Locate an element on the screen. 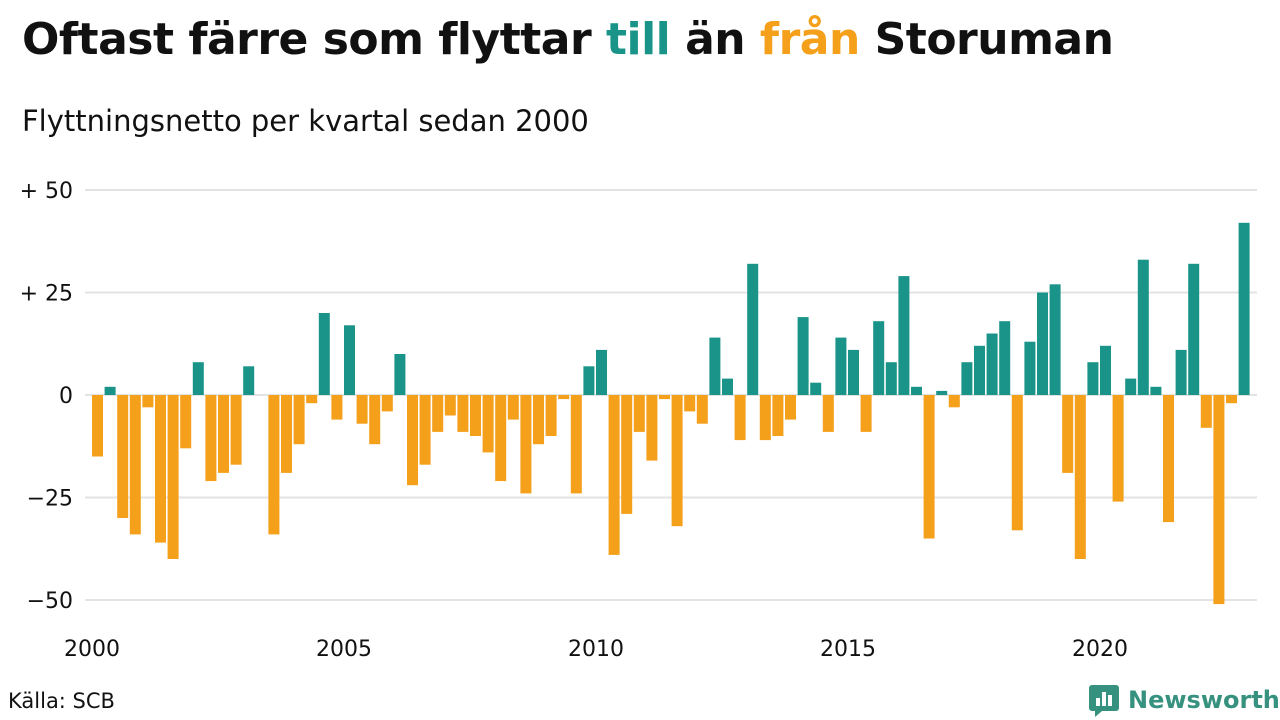 This screenshot has width=1280, height=720. title-part-2: än is located at coordinates (715, 39).